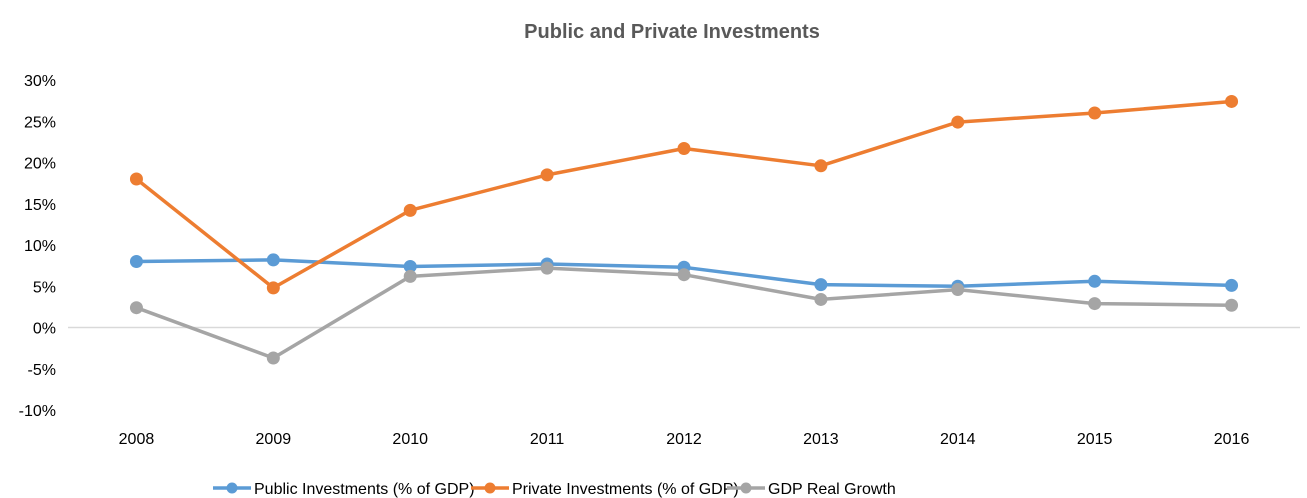  I want to click on y-tick-label: 0%, so click(44, 329).